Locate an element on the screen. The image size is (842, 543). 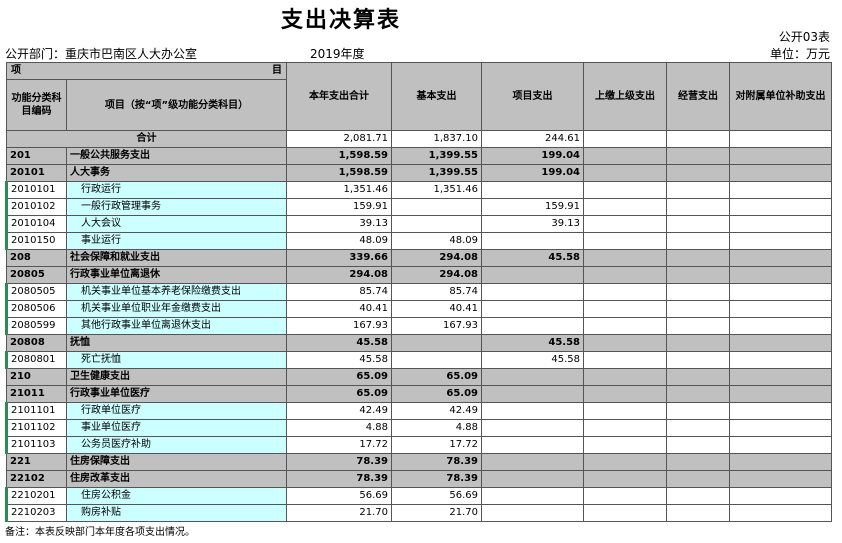
corner-left: 项 is located at coordinates (16, 70).